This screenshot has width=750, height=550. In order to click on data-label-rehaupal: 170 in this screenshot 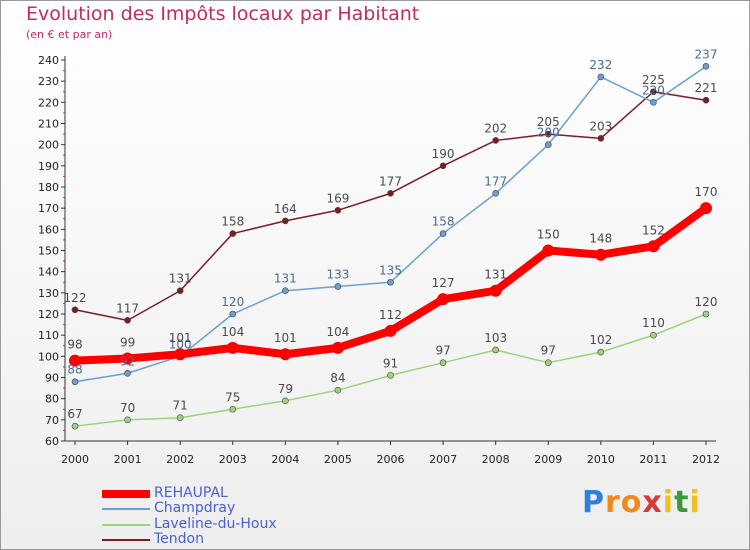, I will do `click(706, 192)`.